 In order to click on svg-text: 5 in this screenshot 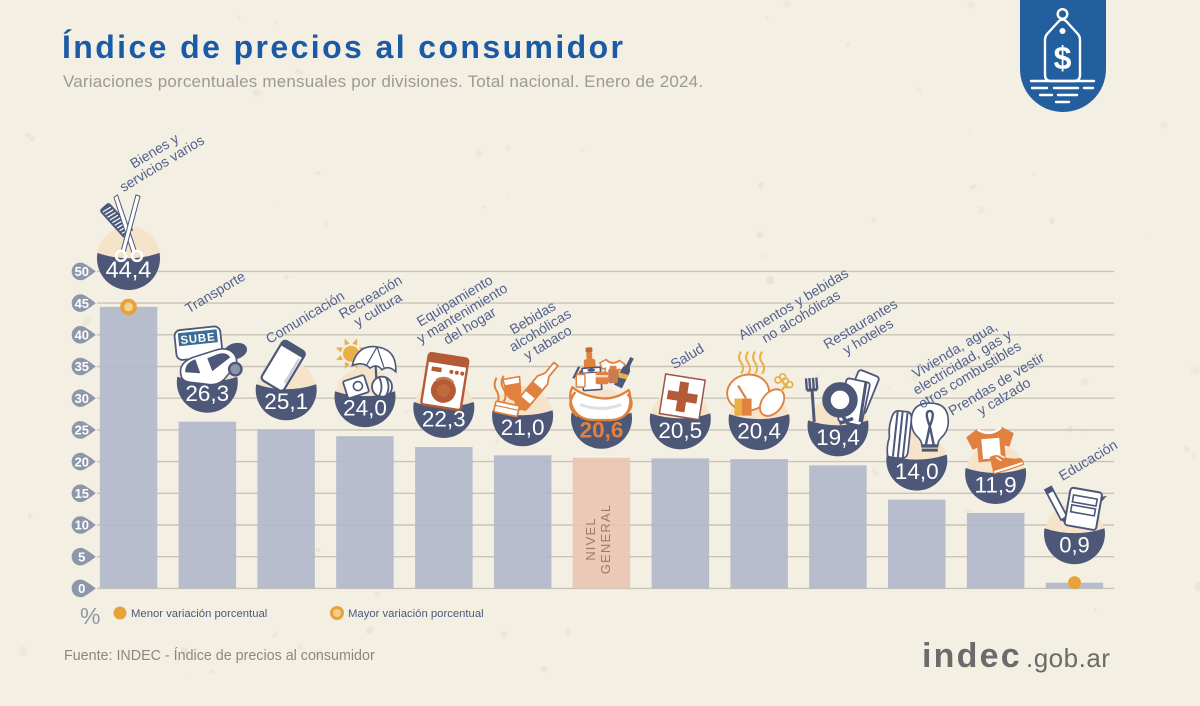, I will do `click(81, 556)`.